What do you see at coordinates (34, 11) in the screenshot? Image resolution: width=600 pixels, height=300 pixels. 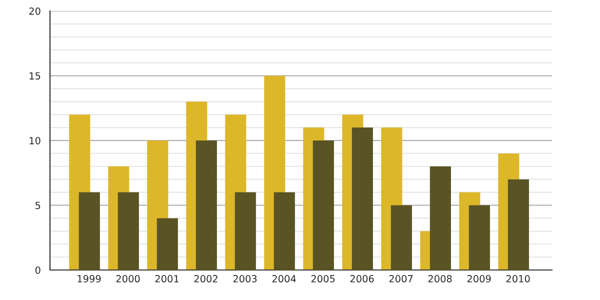 I see `y-tick-label: 20` at bounding box center [34, 11].